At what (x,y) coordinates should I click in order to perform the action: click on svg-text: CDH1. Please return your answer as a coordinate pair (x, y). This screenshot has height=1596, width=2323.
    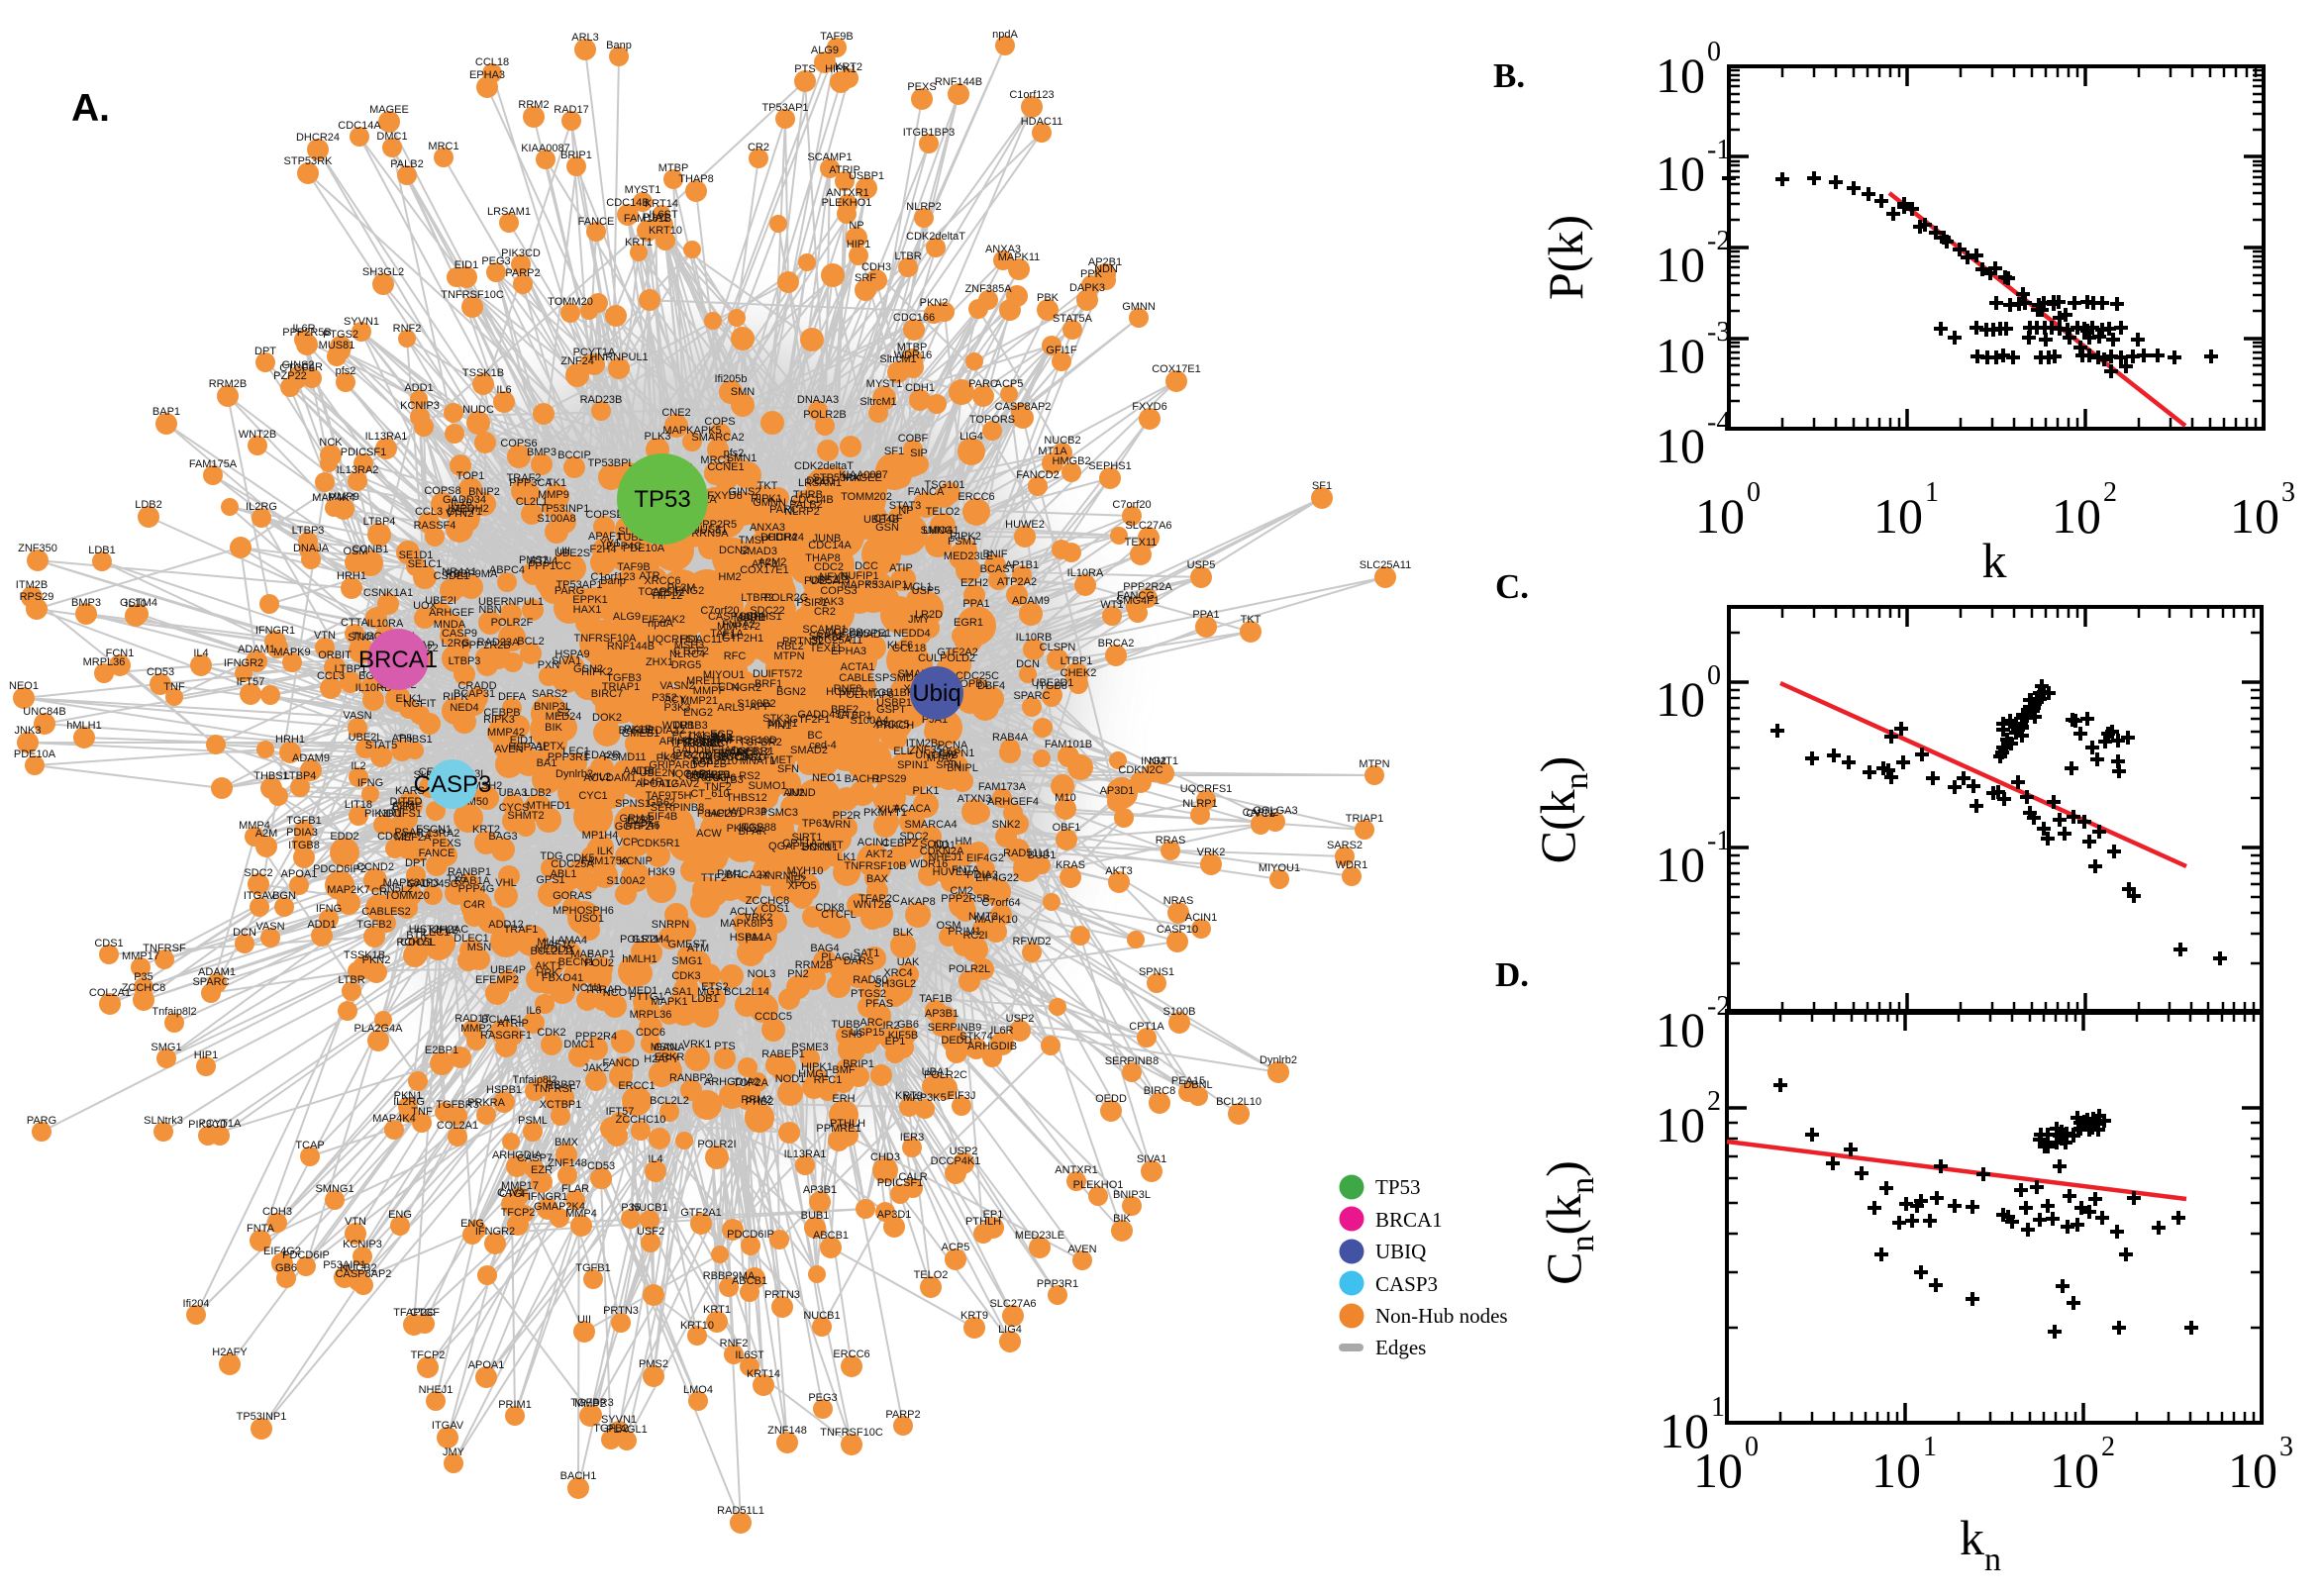
    Looking at the image, I should click on (920, 388).